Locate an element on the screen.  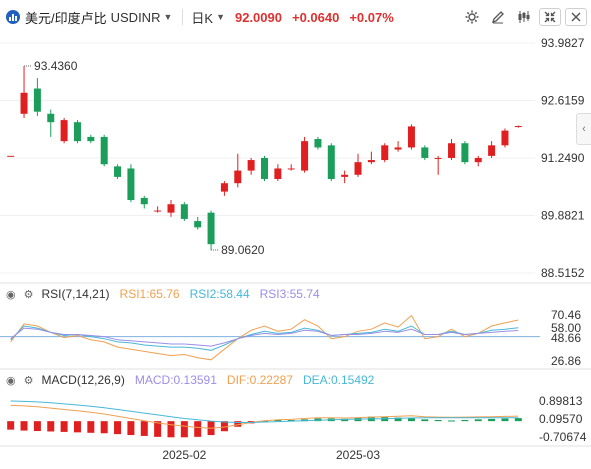
symbol-name: 美元/印度卢比 is located at coordinates (66, 18).